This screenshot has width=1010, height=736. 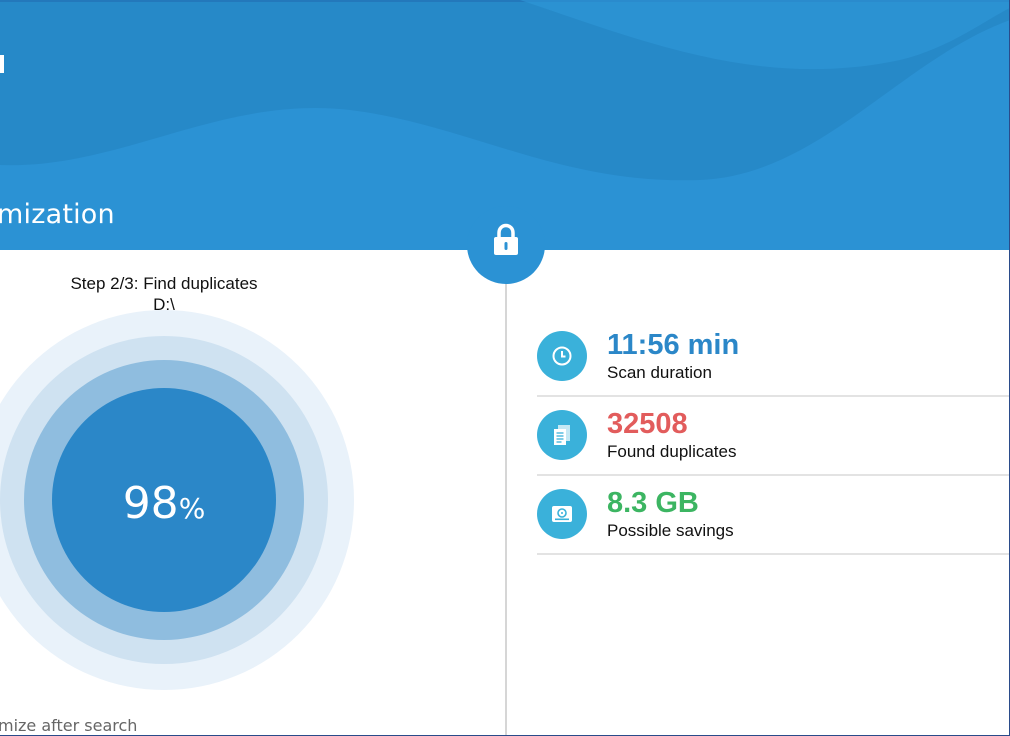 What do you see at coordinates (653, 503) in the screenshot?
I see `stat-value: 8.3 GB` at bounding box center [653, 503].